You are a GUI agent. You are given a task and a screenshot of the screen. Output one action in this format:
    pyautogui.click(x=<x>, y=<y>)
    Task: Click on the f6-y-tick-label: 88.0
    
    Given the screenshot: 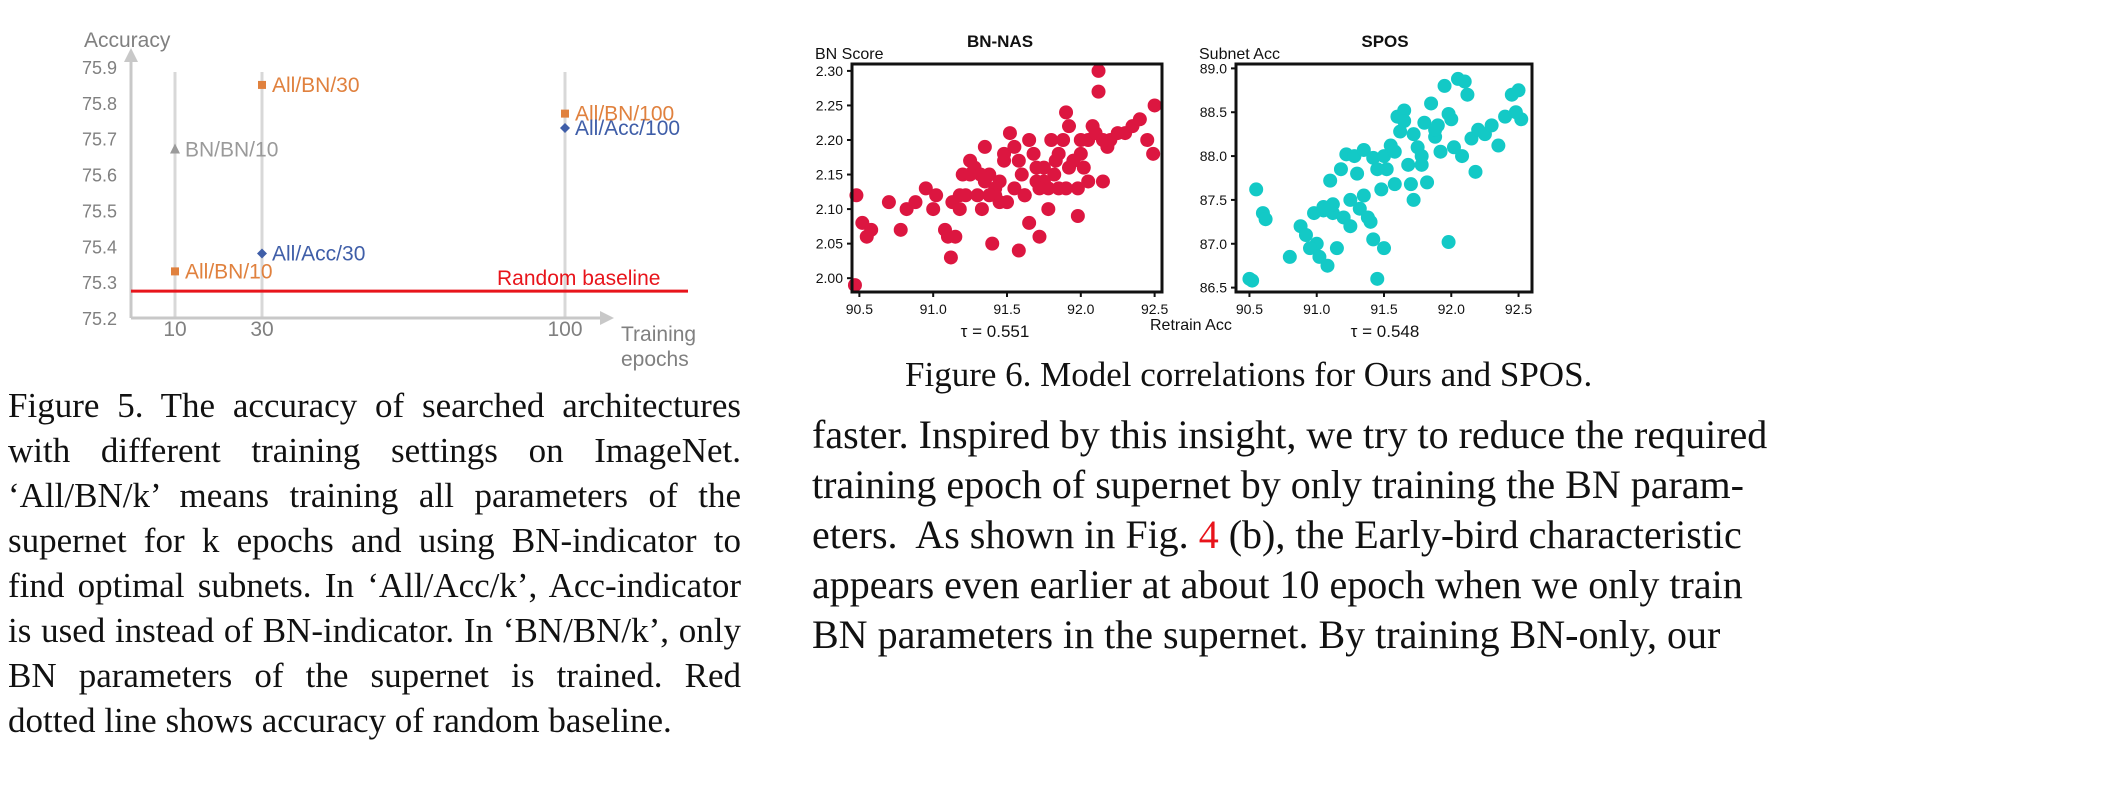 What is the action you would take?
    pyautogui.click(x=1213, y=156)
    